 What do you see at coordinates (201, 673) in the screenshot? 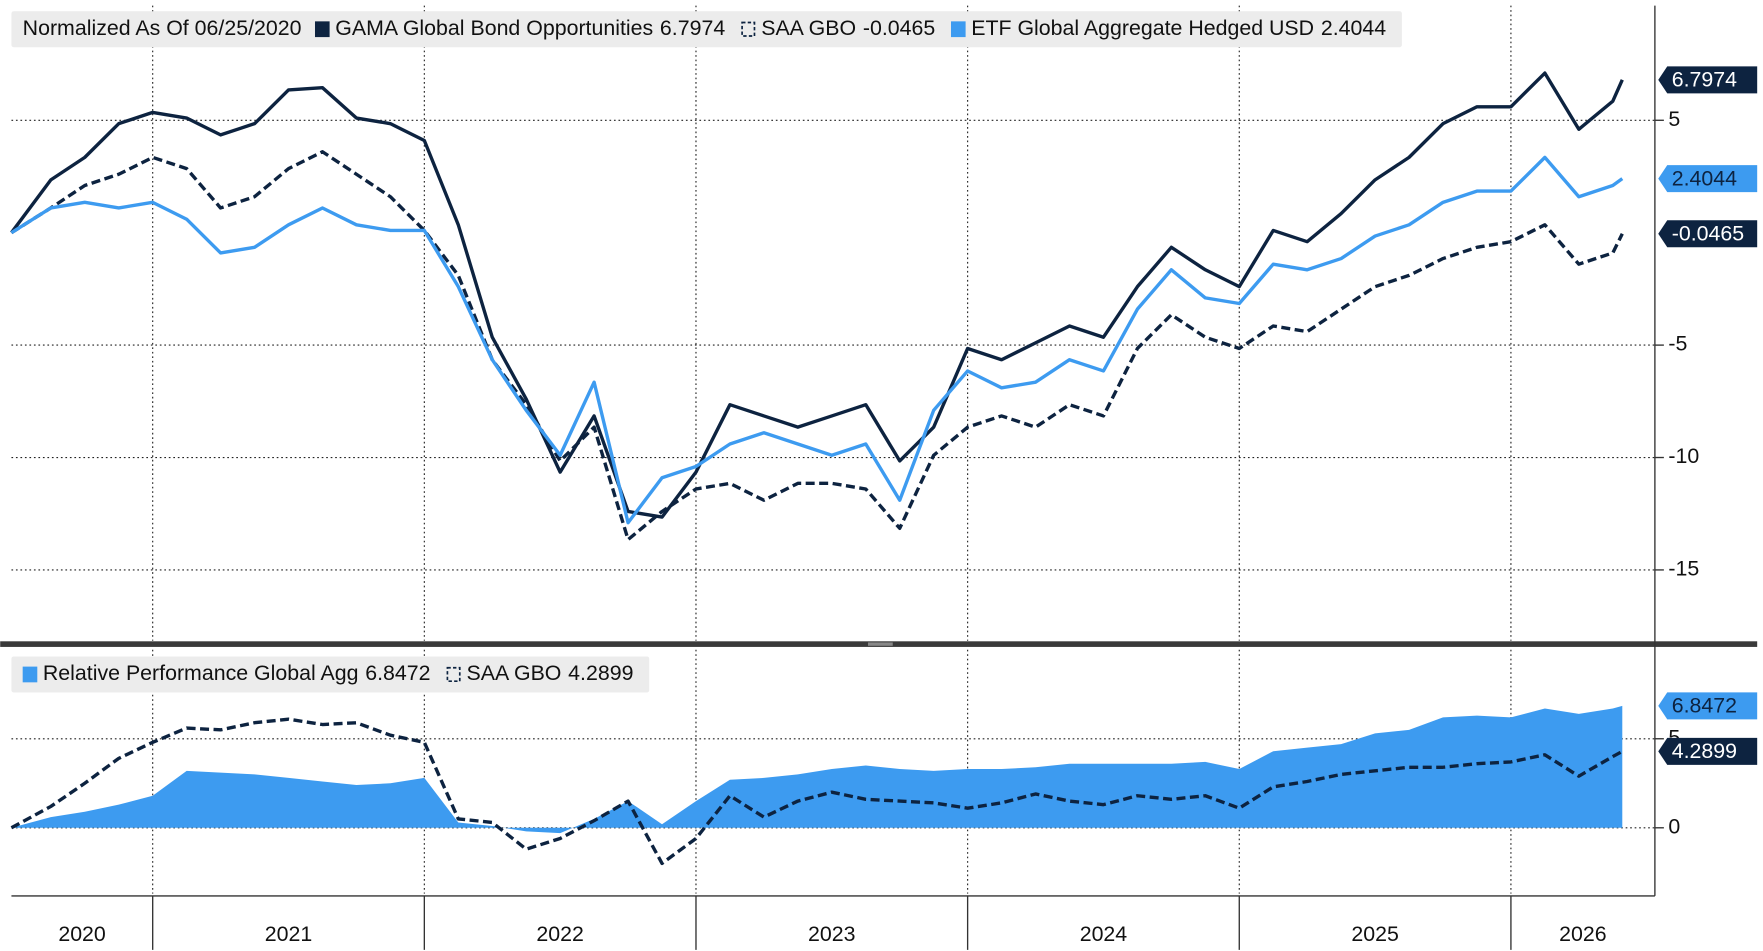
I see `legend-label: Relative Performance Global Agg` at bounding box center [201, 673].